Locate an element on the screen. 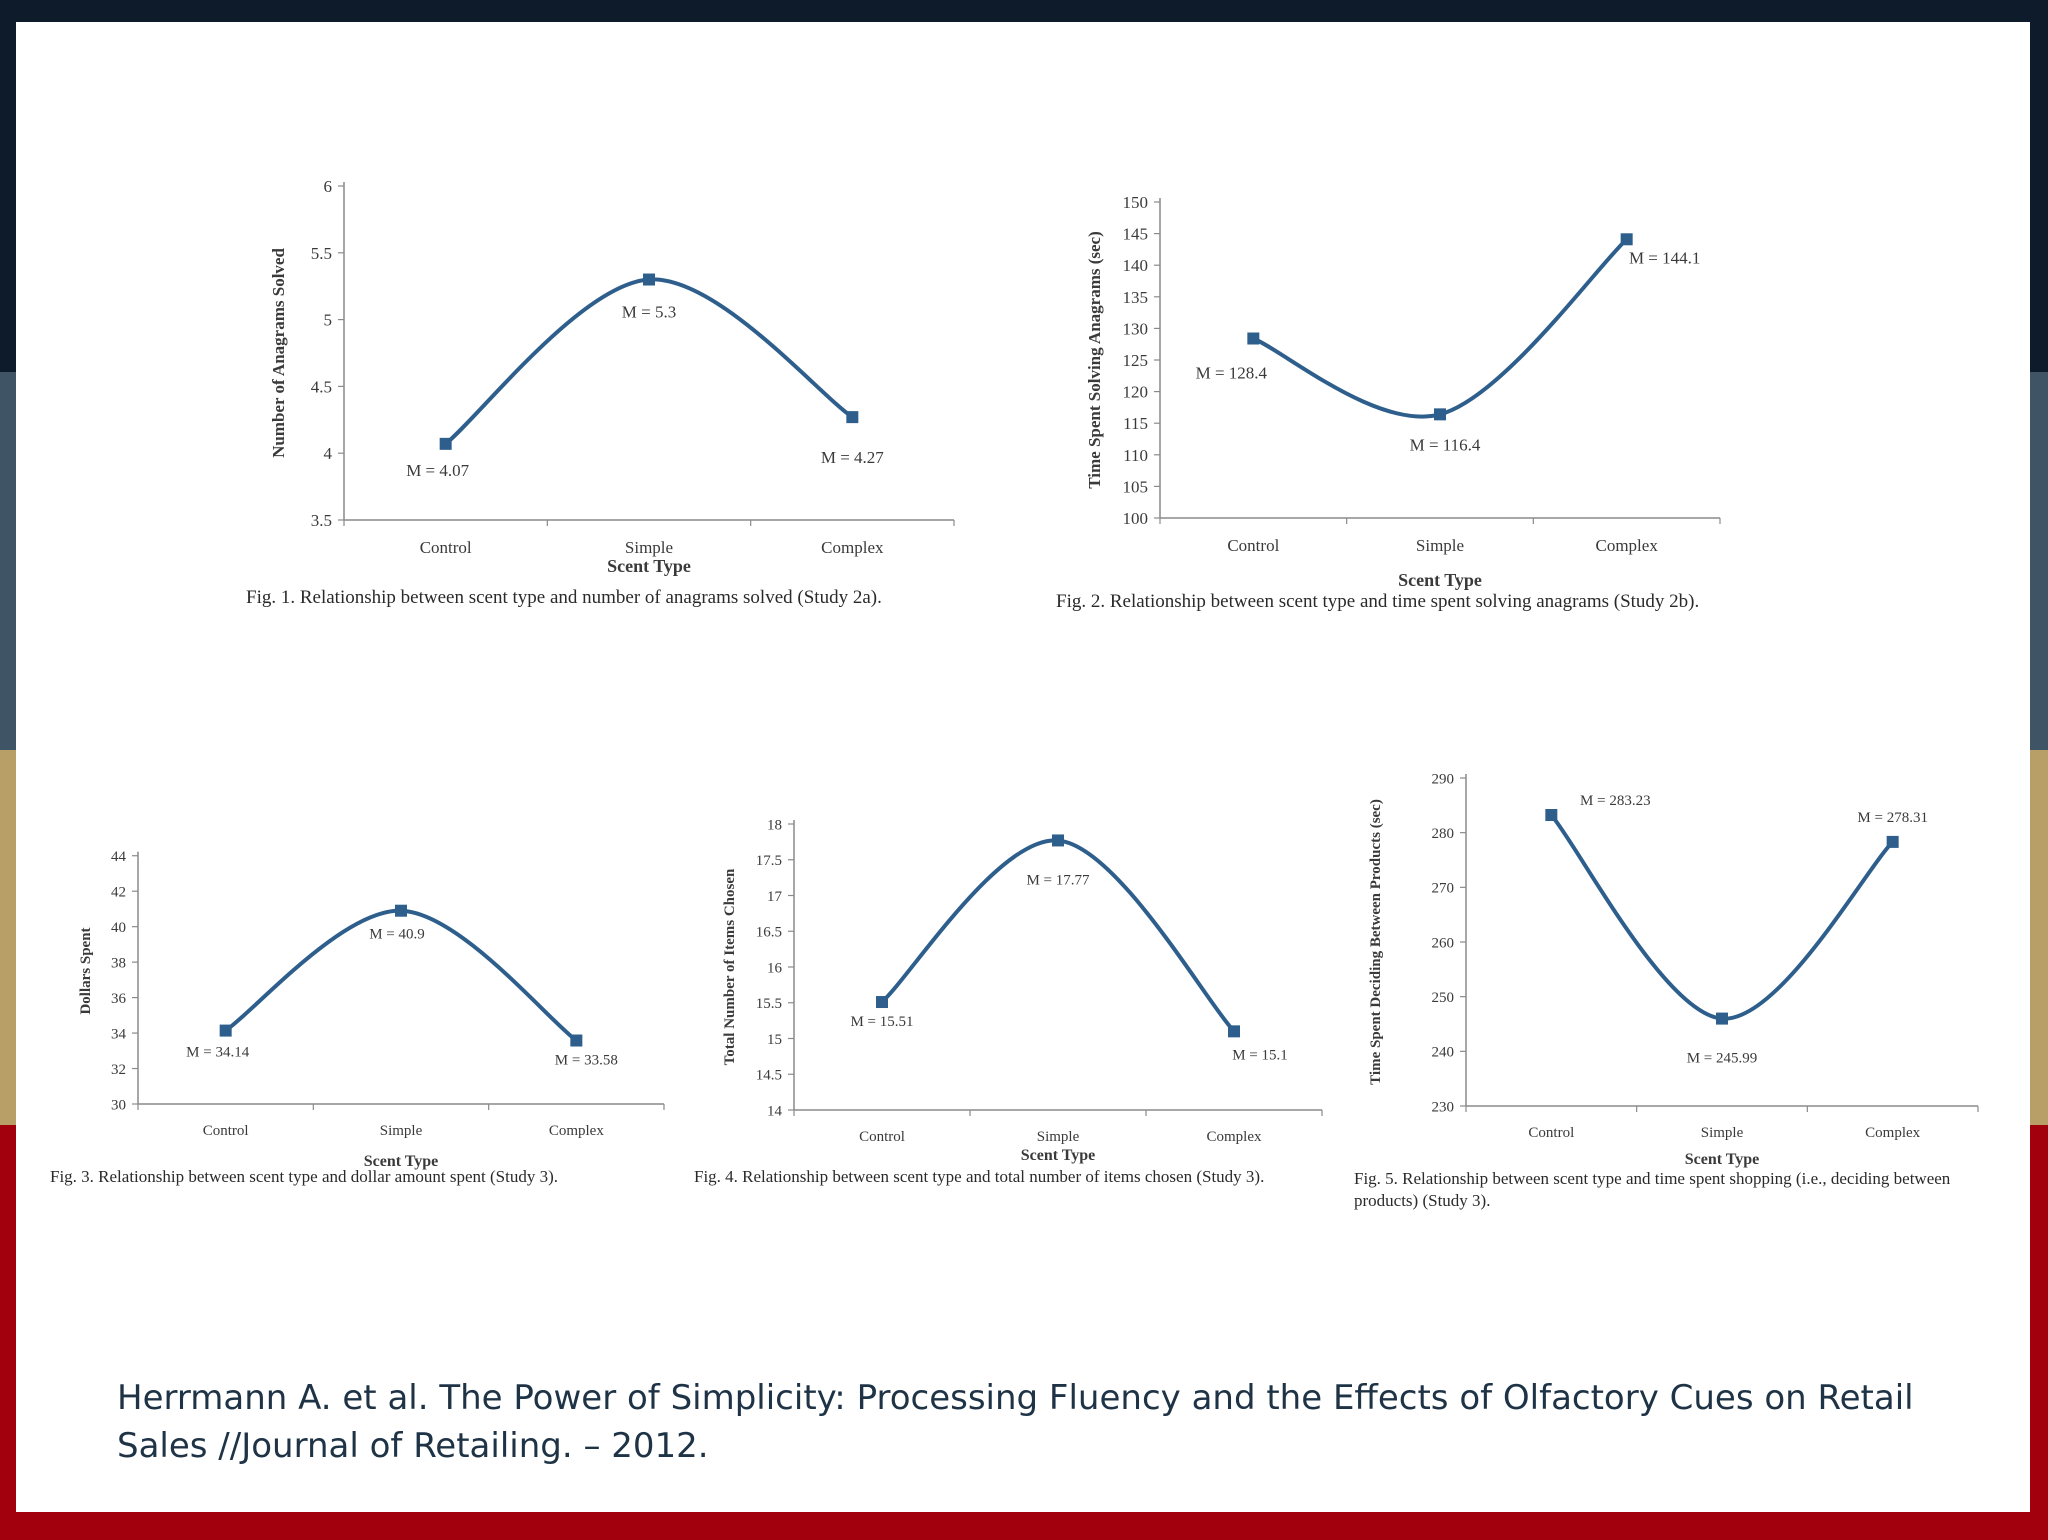 The height and width of the screenshot is (1540, 2048). y-tick-label: 4.5 is located at coordinates (321, 386).